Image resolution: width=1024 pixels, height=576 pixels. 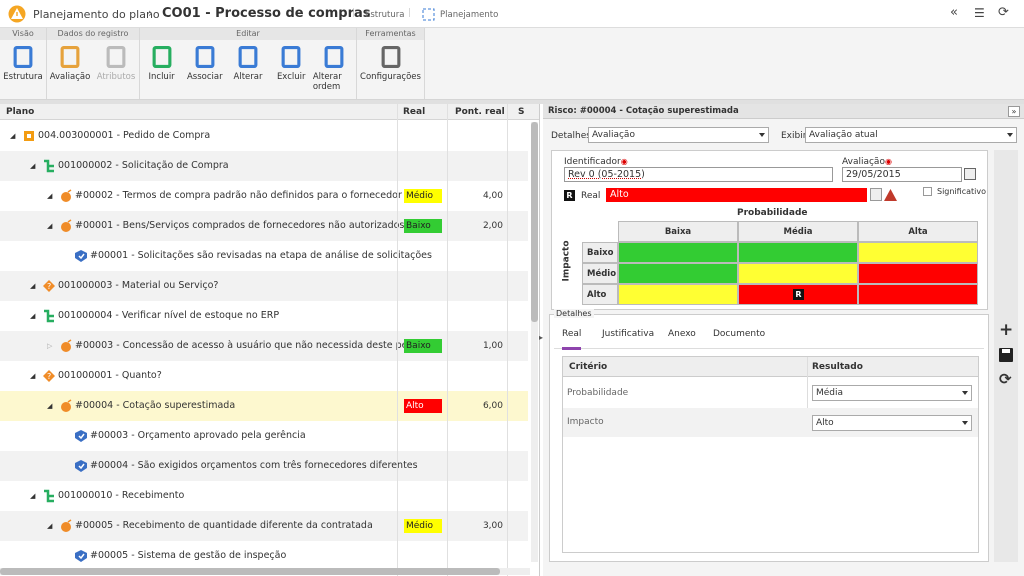 I want to click on label: Real, so click(x=591, y=196).